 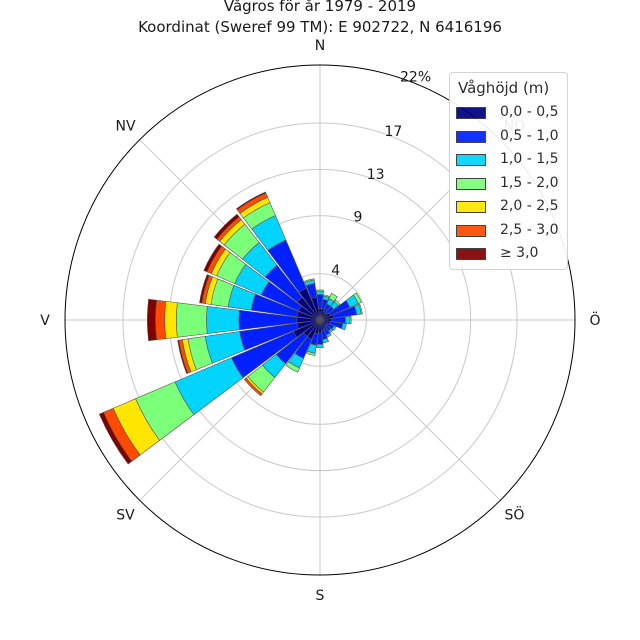 I want to click on direction-label: Ö, so click(x=594, y=320).